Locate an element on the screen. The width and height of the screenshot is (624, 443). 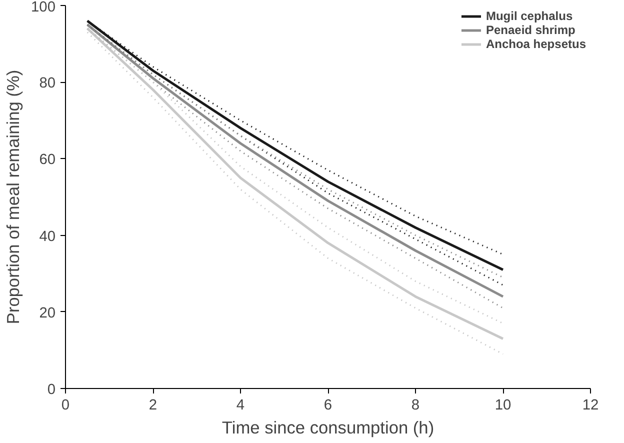
y-tick-label: 20 is located at coordinates (47, 313).